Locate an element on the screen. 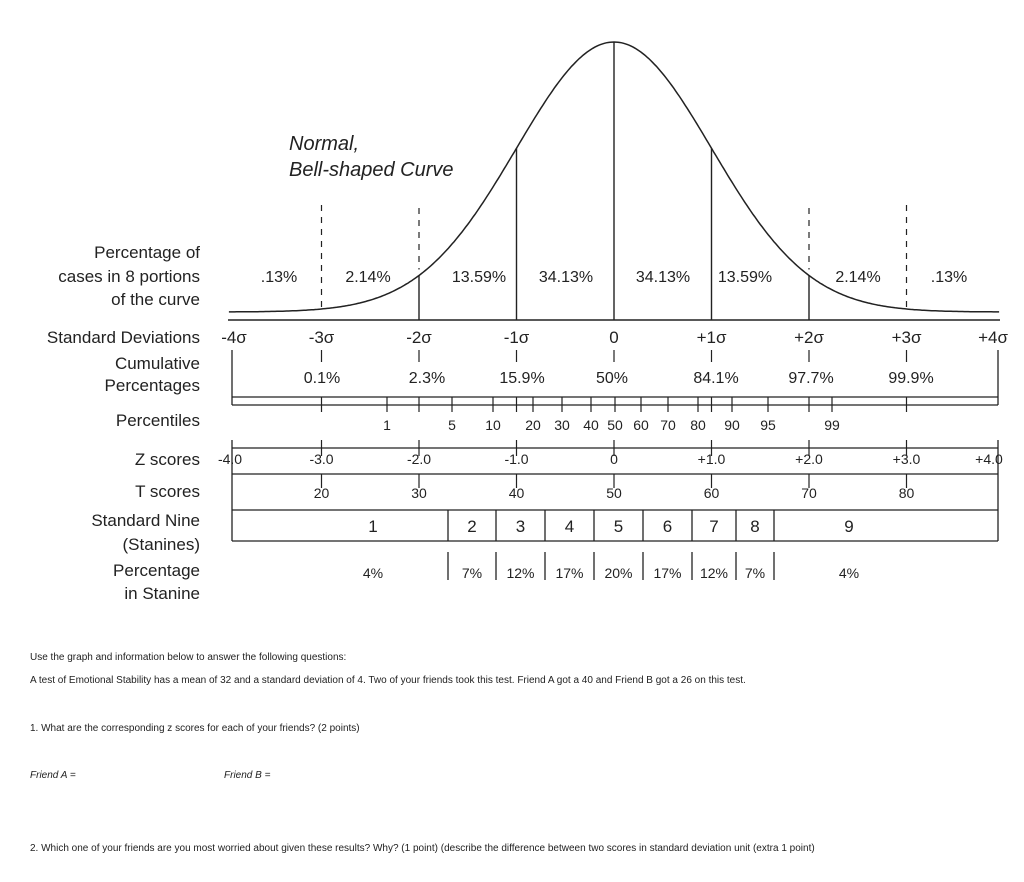 The width and height of the screenshot is (1024, 882). z-score-label: -1.0 is located at coordinates (516, 459).